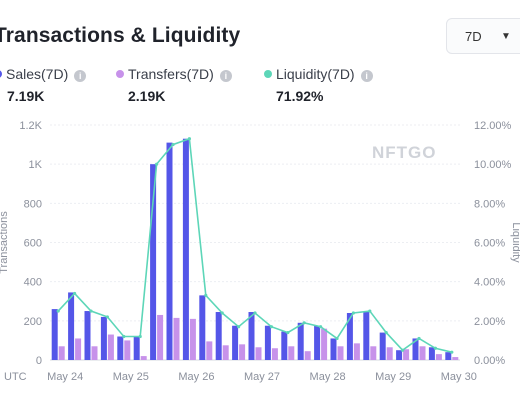  I want to click on legend-transfers-value: 2.19K, so click(147, 96).